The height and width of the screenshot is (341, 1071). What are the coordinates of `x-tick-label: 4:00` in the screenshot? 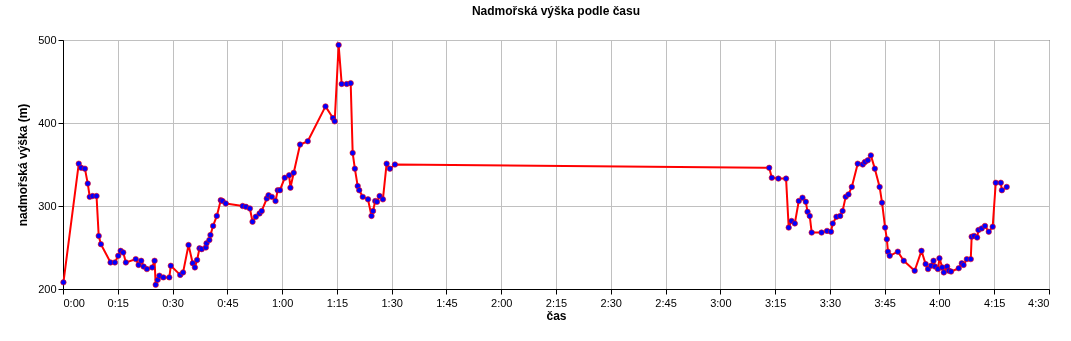 It's located at (940, 302).